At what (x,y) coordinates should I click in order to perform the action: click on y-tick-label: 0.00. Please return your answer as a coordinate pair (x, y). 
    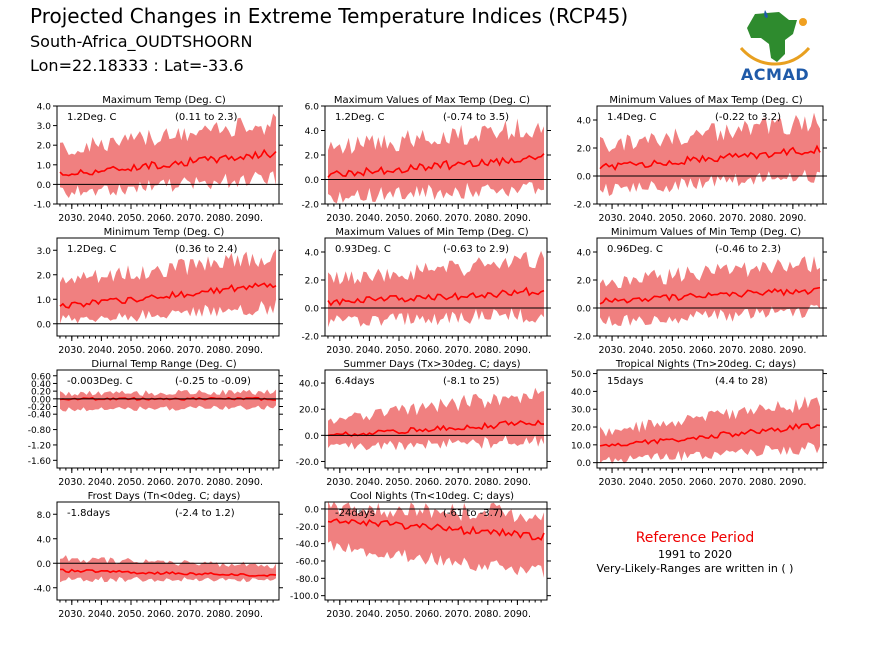
    Looking at the image, I should click on (41, 400).